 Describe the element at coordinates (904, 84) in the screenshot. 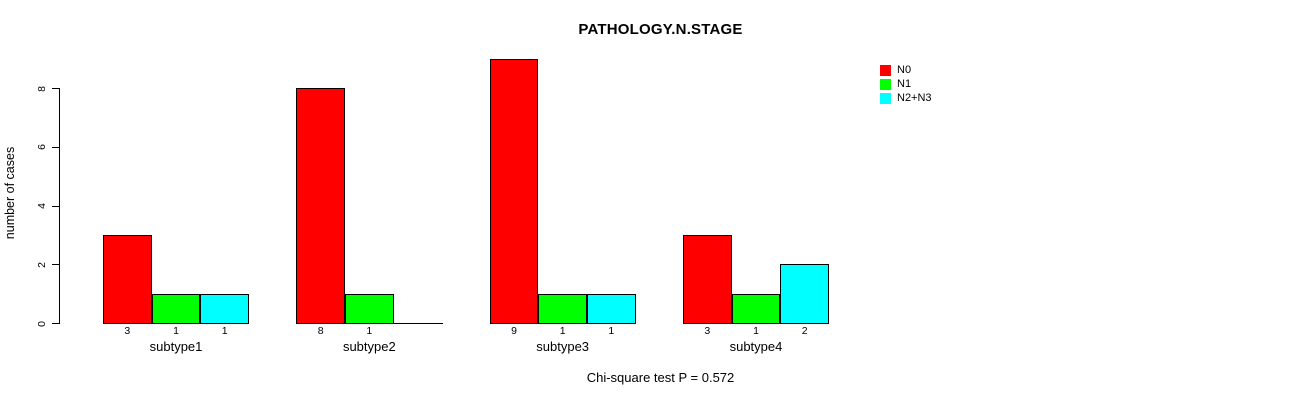

I see `legend-label: N1` at that location.